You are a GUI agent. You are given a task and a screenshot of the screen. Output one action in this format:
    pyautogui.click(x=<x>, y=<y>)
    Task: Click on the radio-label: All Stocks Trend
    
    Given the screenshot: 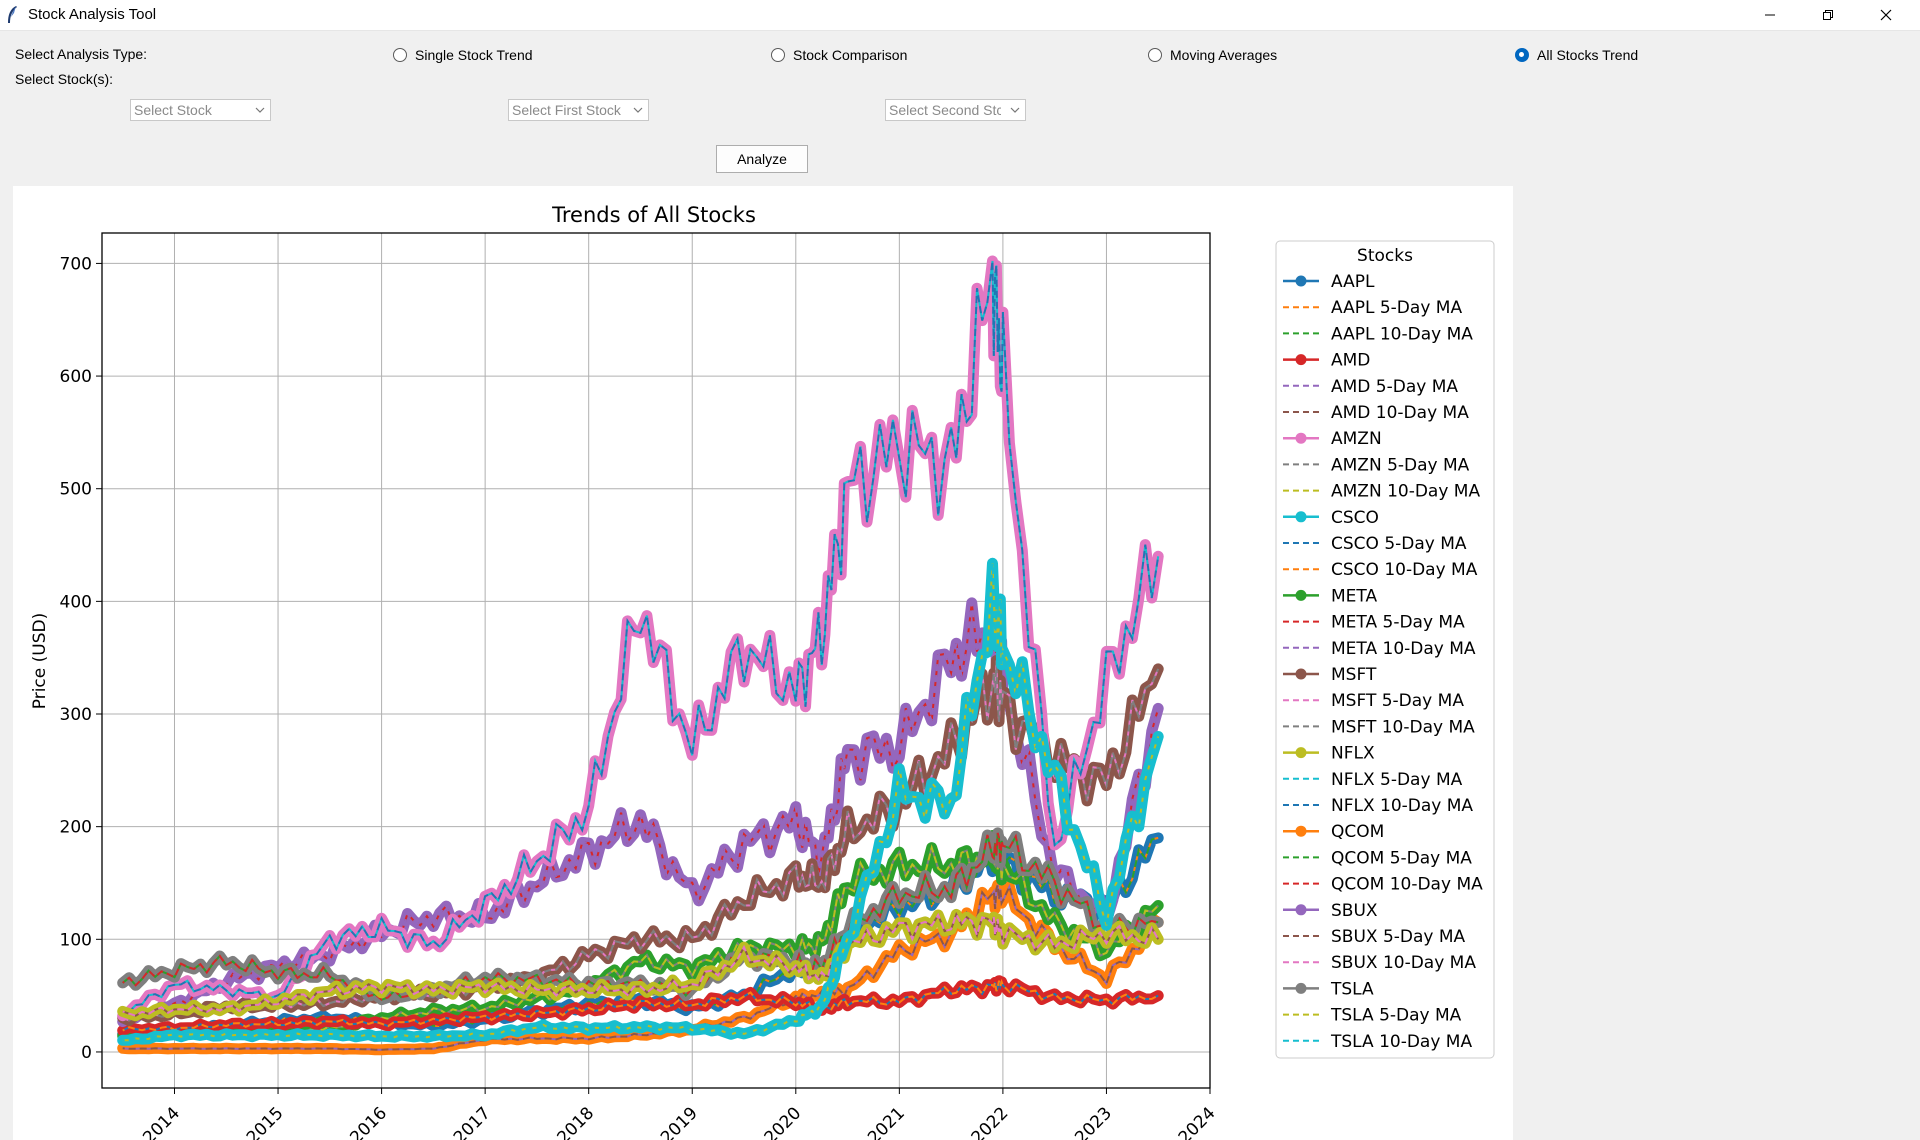 What is the action you would take?
    pyautogui.click(x=1588, y=55)
    